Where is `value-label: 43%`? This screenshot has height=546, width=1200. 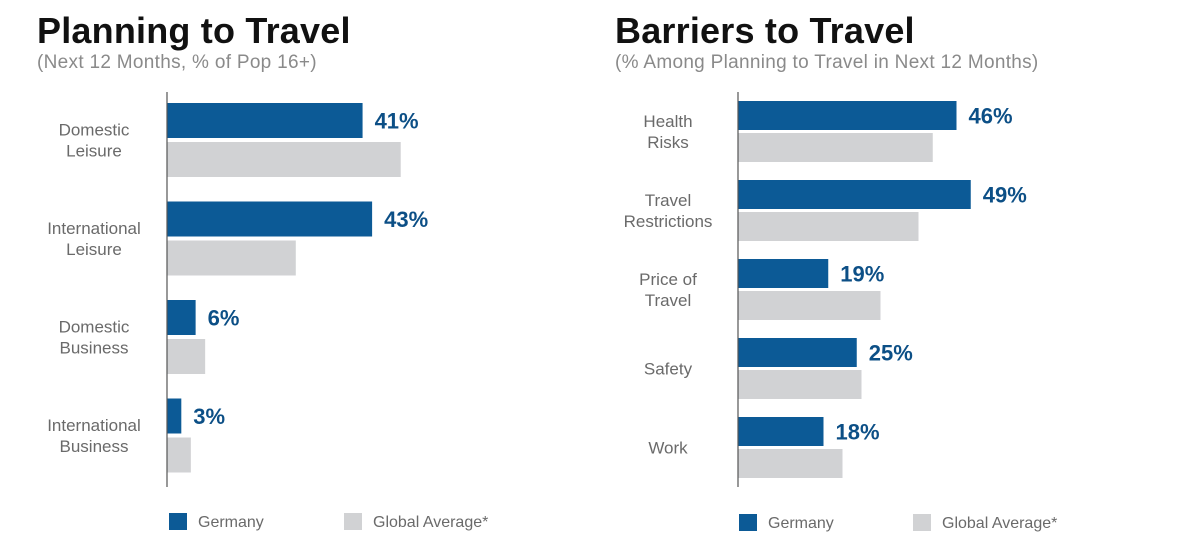
value-label: 43% is located at coordinates (406, 219).